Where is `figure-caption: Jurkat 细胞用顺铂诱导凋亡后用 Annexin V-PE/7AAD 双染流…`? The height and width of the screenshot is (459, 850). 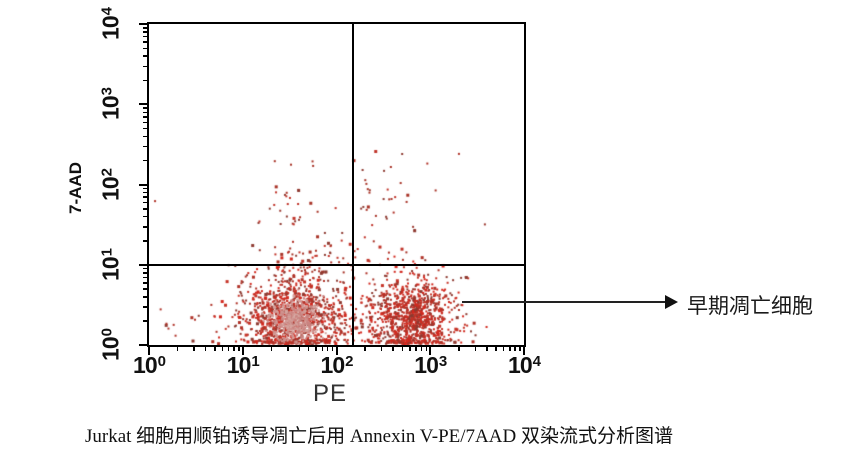 figure-caption: Jurkat 细胞用顺铂诱导凋亡后用 Annexin V-PE/7AAD 双染流… is located at coordinates (379, 436).